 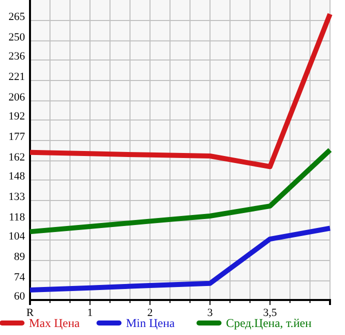 I want to click on y-tick-label: 118, so click(x=17, y=217).